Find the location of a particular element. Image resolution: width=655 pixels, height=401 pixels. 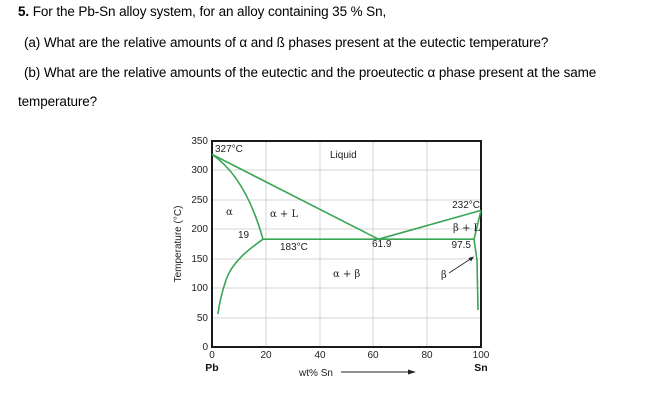

x-axis-label: wt% Sn is located at coordinates (315, 373).